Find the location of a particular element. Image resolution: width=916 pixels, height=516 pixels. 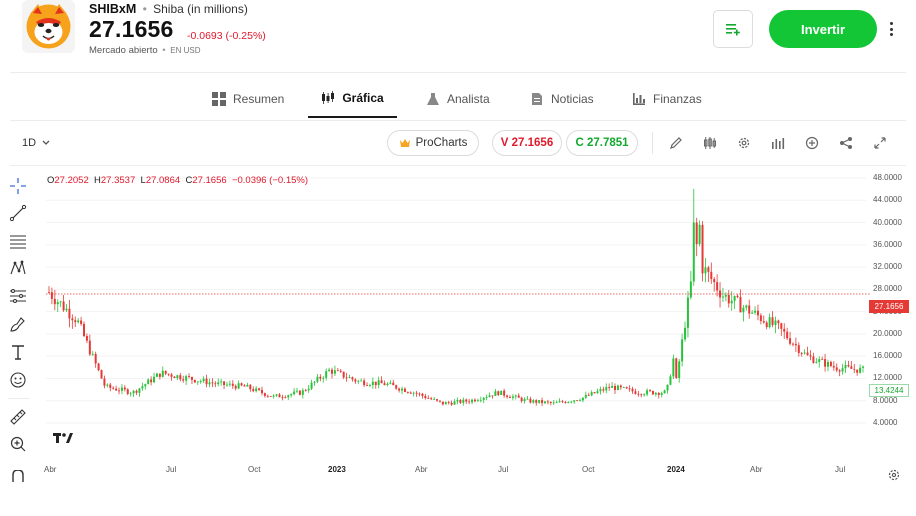

ohlc-open-label: O is located at coordinates (51, 180).